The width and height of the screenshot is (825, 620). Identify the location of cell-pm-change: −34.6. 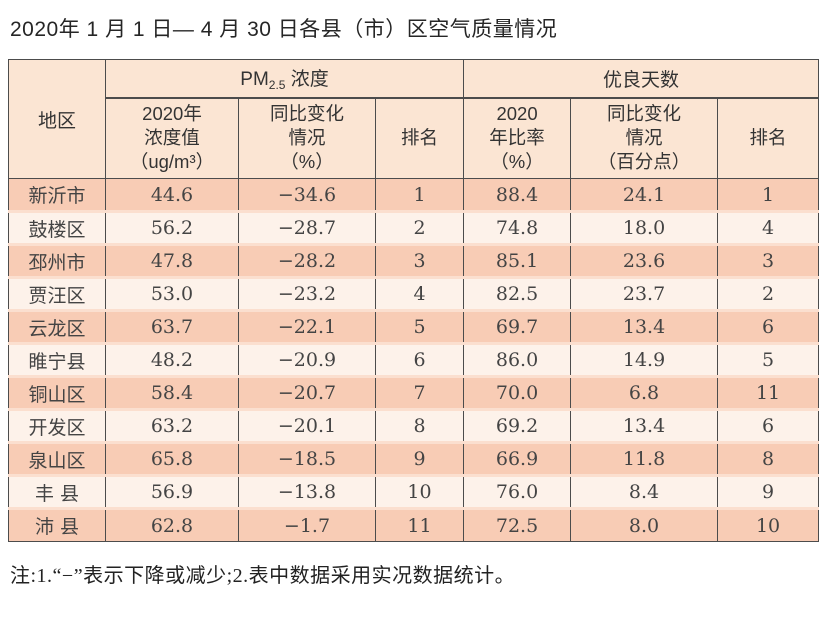
(307, 195).